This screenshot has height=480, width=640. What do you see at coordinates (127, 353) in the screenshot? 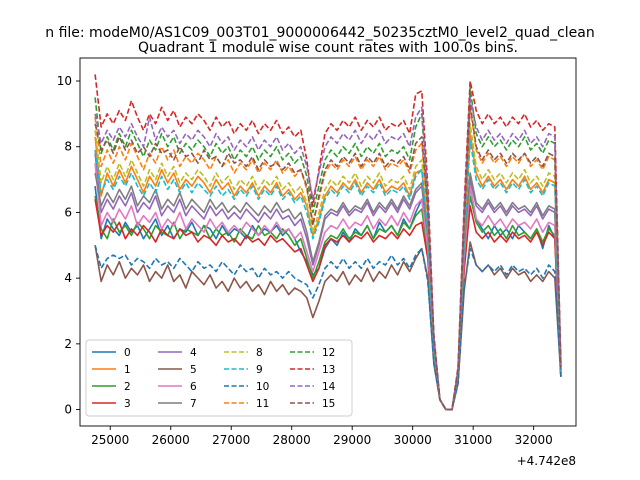
I see `legend-label-0: 0` at bounding box center [127, 353].